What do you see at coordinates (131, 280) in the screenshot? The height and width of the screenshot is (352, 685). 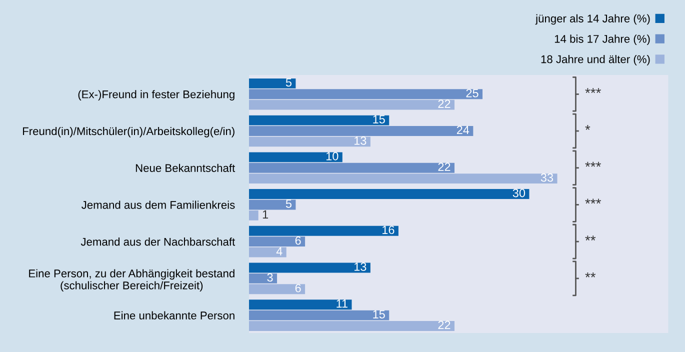 I see `y-tick-label: Eine Person, zu der Abhängigkeit bestand (schulischer Bereich/Freizeit)` at bounding box center [131, 280].